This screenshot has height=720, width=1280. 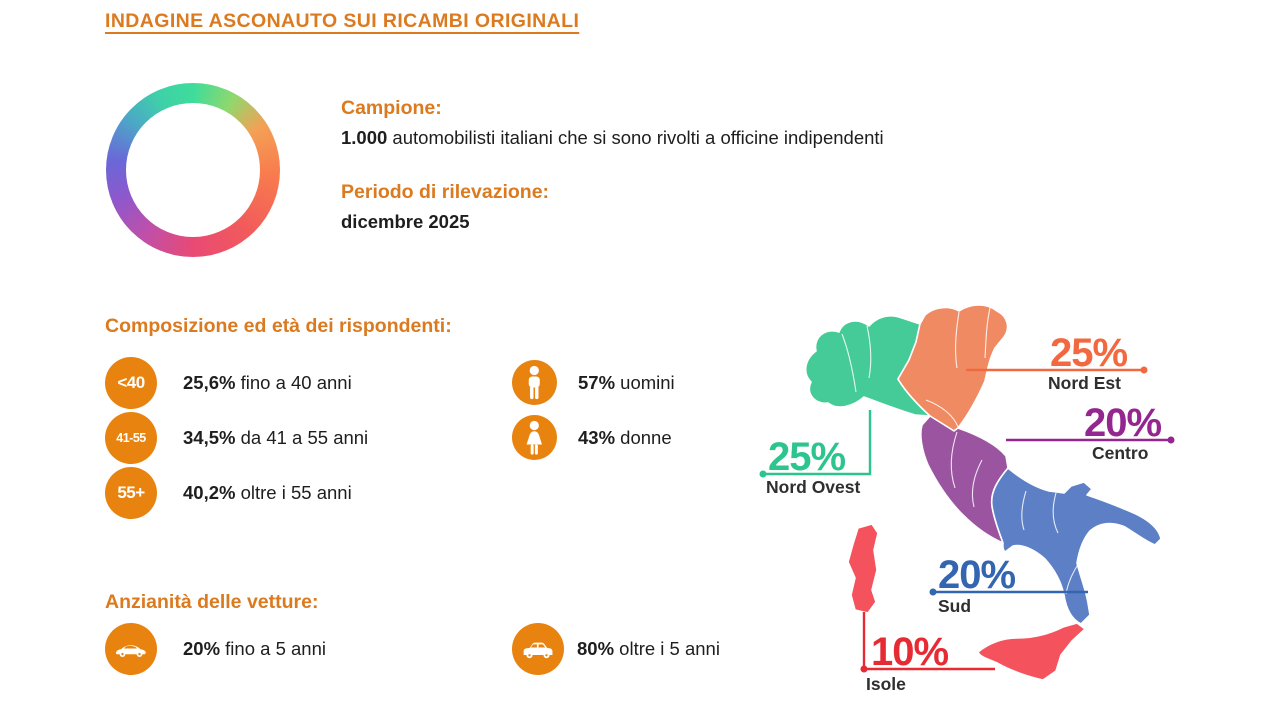 I want to click on car-compact-icon, so click(x=538, y=649).